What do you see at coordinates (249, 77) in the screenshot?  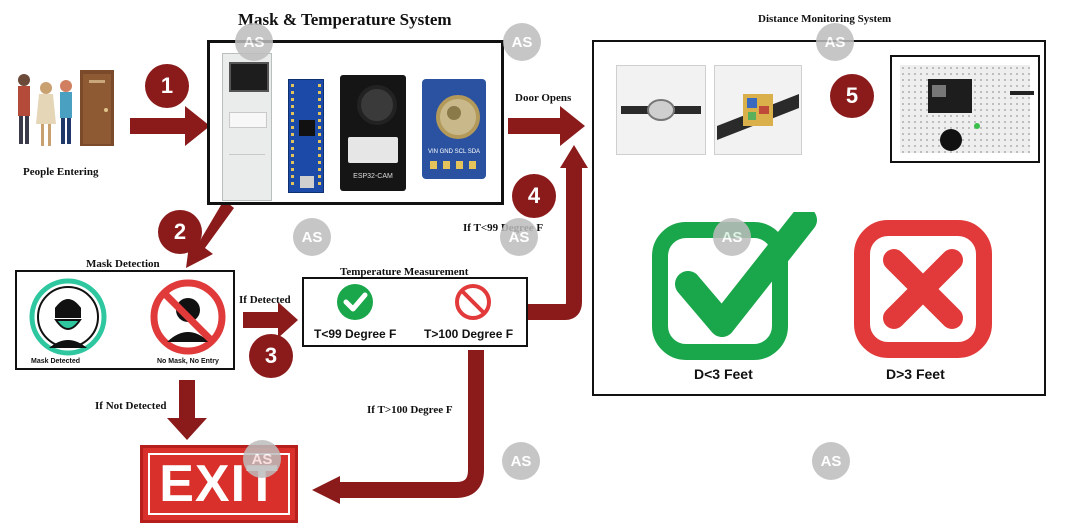 I see `kiosk-screen` at bounding box center [249, 77].